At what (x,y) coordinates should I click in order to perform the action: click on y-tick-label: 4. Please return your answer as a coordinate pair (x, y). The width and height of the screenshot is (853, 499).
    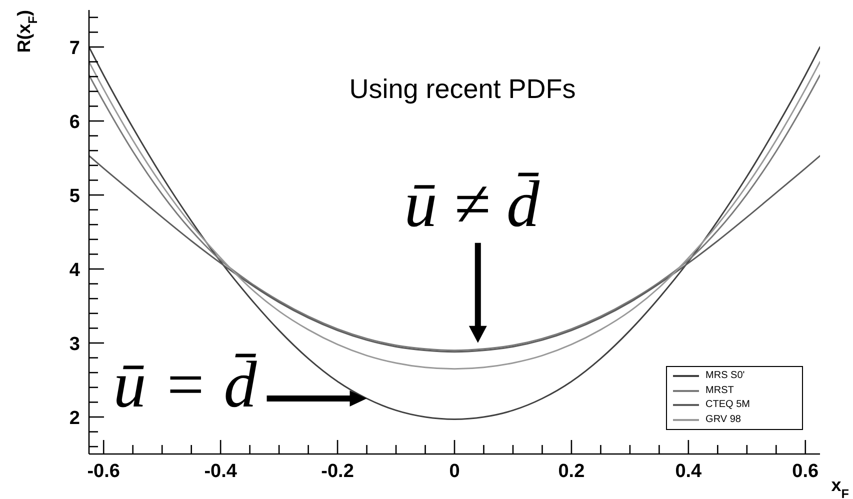
    Looking at the image, I should click on (74, 270).